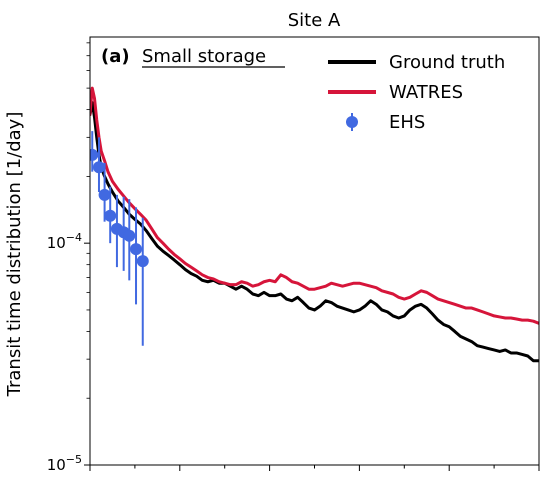  I want to click on legend: Ground truth WATRES EHS, so click(416, 92).